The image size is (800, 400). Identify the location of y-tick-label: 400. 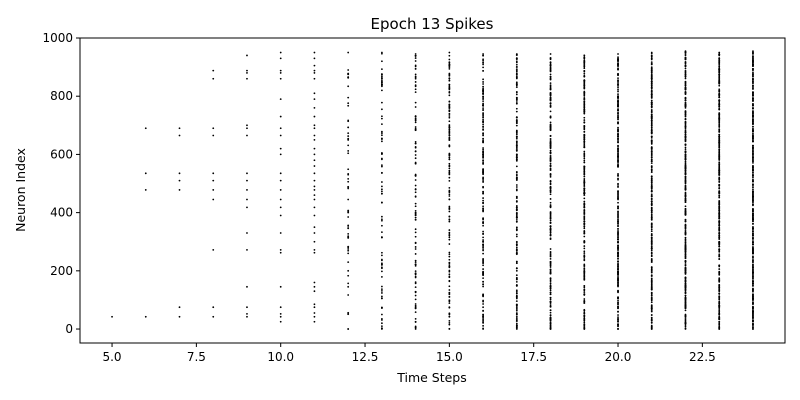
(61, 213).